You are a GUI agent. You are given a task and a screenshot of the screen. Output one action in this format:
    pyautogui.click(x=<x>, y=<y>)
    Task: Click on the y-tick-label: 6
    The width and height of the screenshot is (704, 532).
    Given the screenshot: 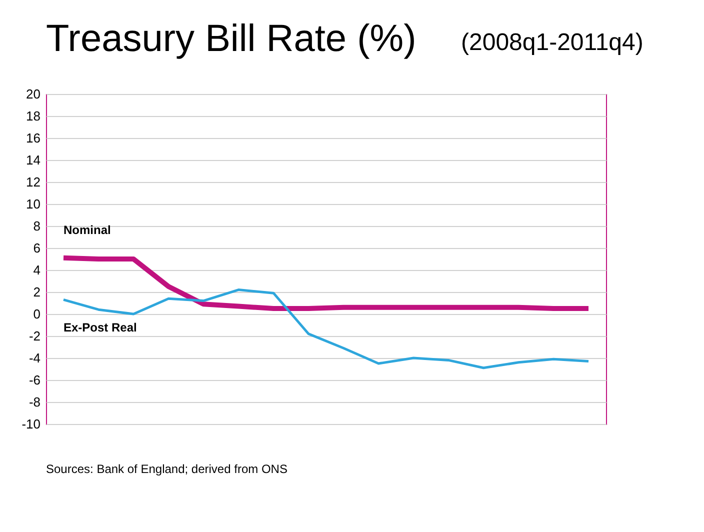 What is the action you would take?
    pyautogui.click(x=36, y=248)
    